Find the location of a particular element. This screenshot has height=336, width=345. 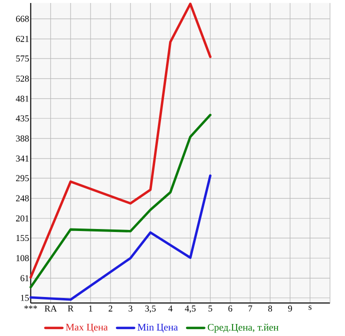

y-tick-label: 481 is located at coordinates (22, 99).